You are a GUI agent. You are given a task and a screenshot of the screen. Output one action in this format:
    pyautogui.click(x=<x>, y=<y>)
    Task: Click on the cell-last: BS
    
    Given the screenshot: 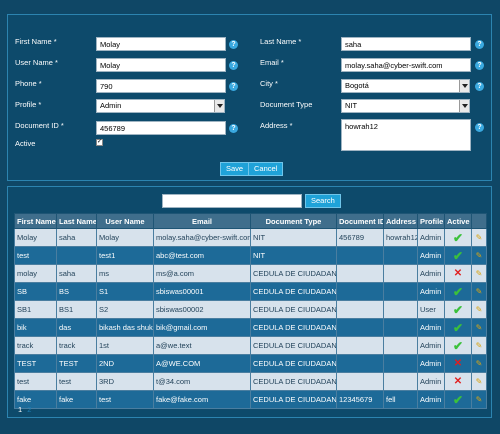 What is the action you would take?
    pyautogui.click(x=76, y=291)
    